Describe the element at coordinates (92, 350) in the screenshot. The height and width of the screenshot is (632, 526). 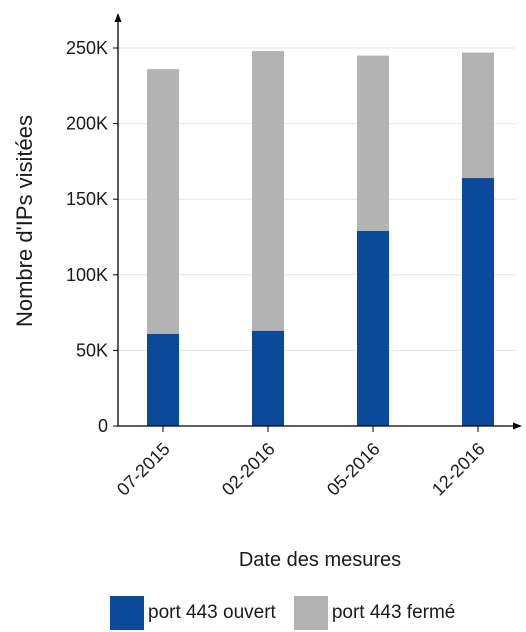
I see `y-tick-label: 50K` at that location.